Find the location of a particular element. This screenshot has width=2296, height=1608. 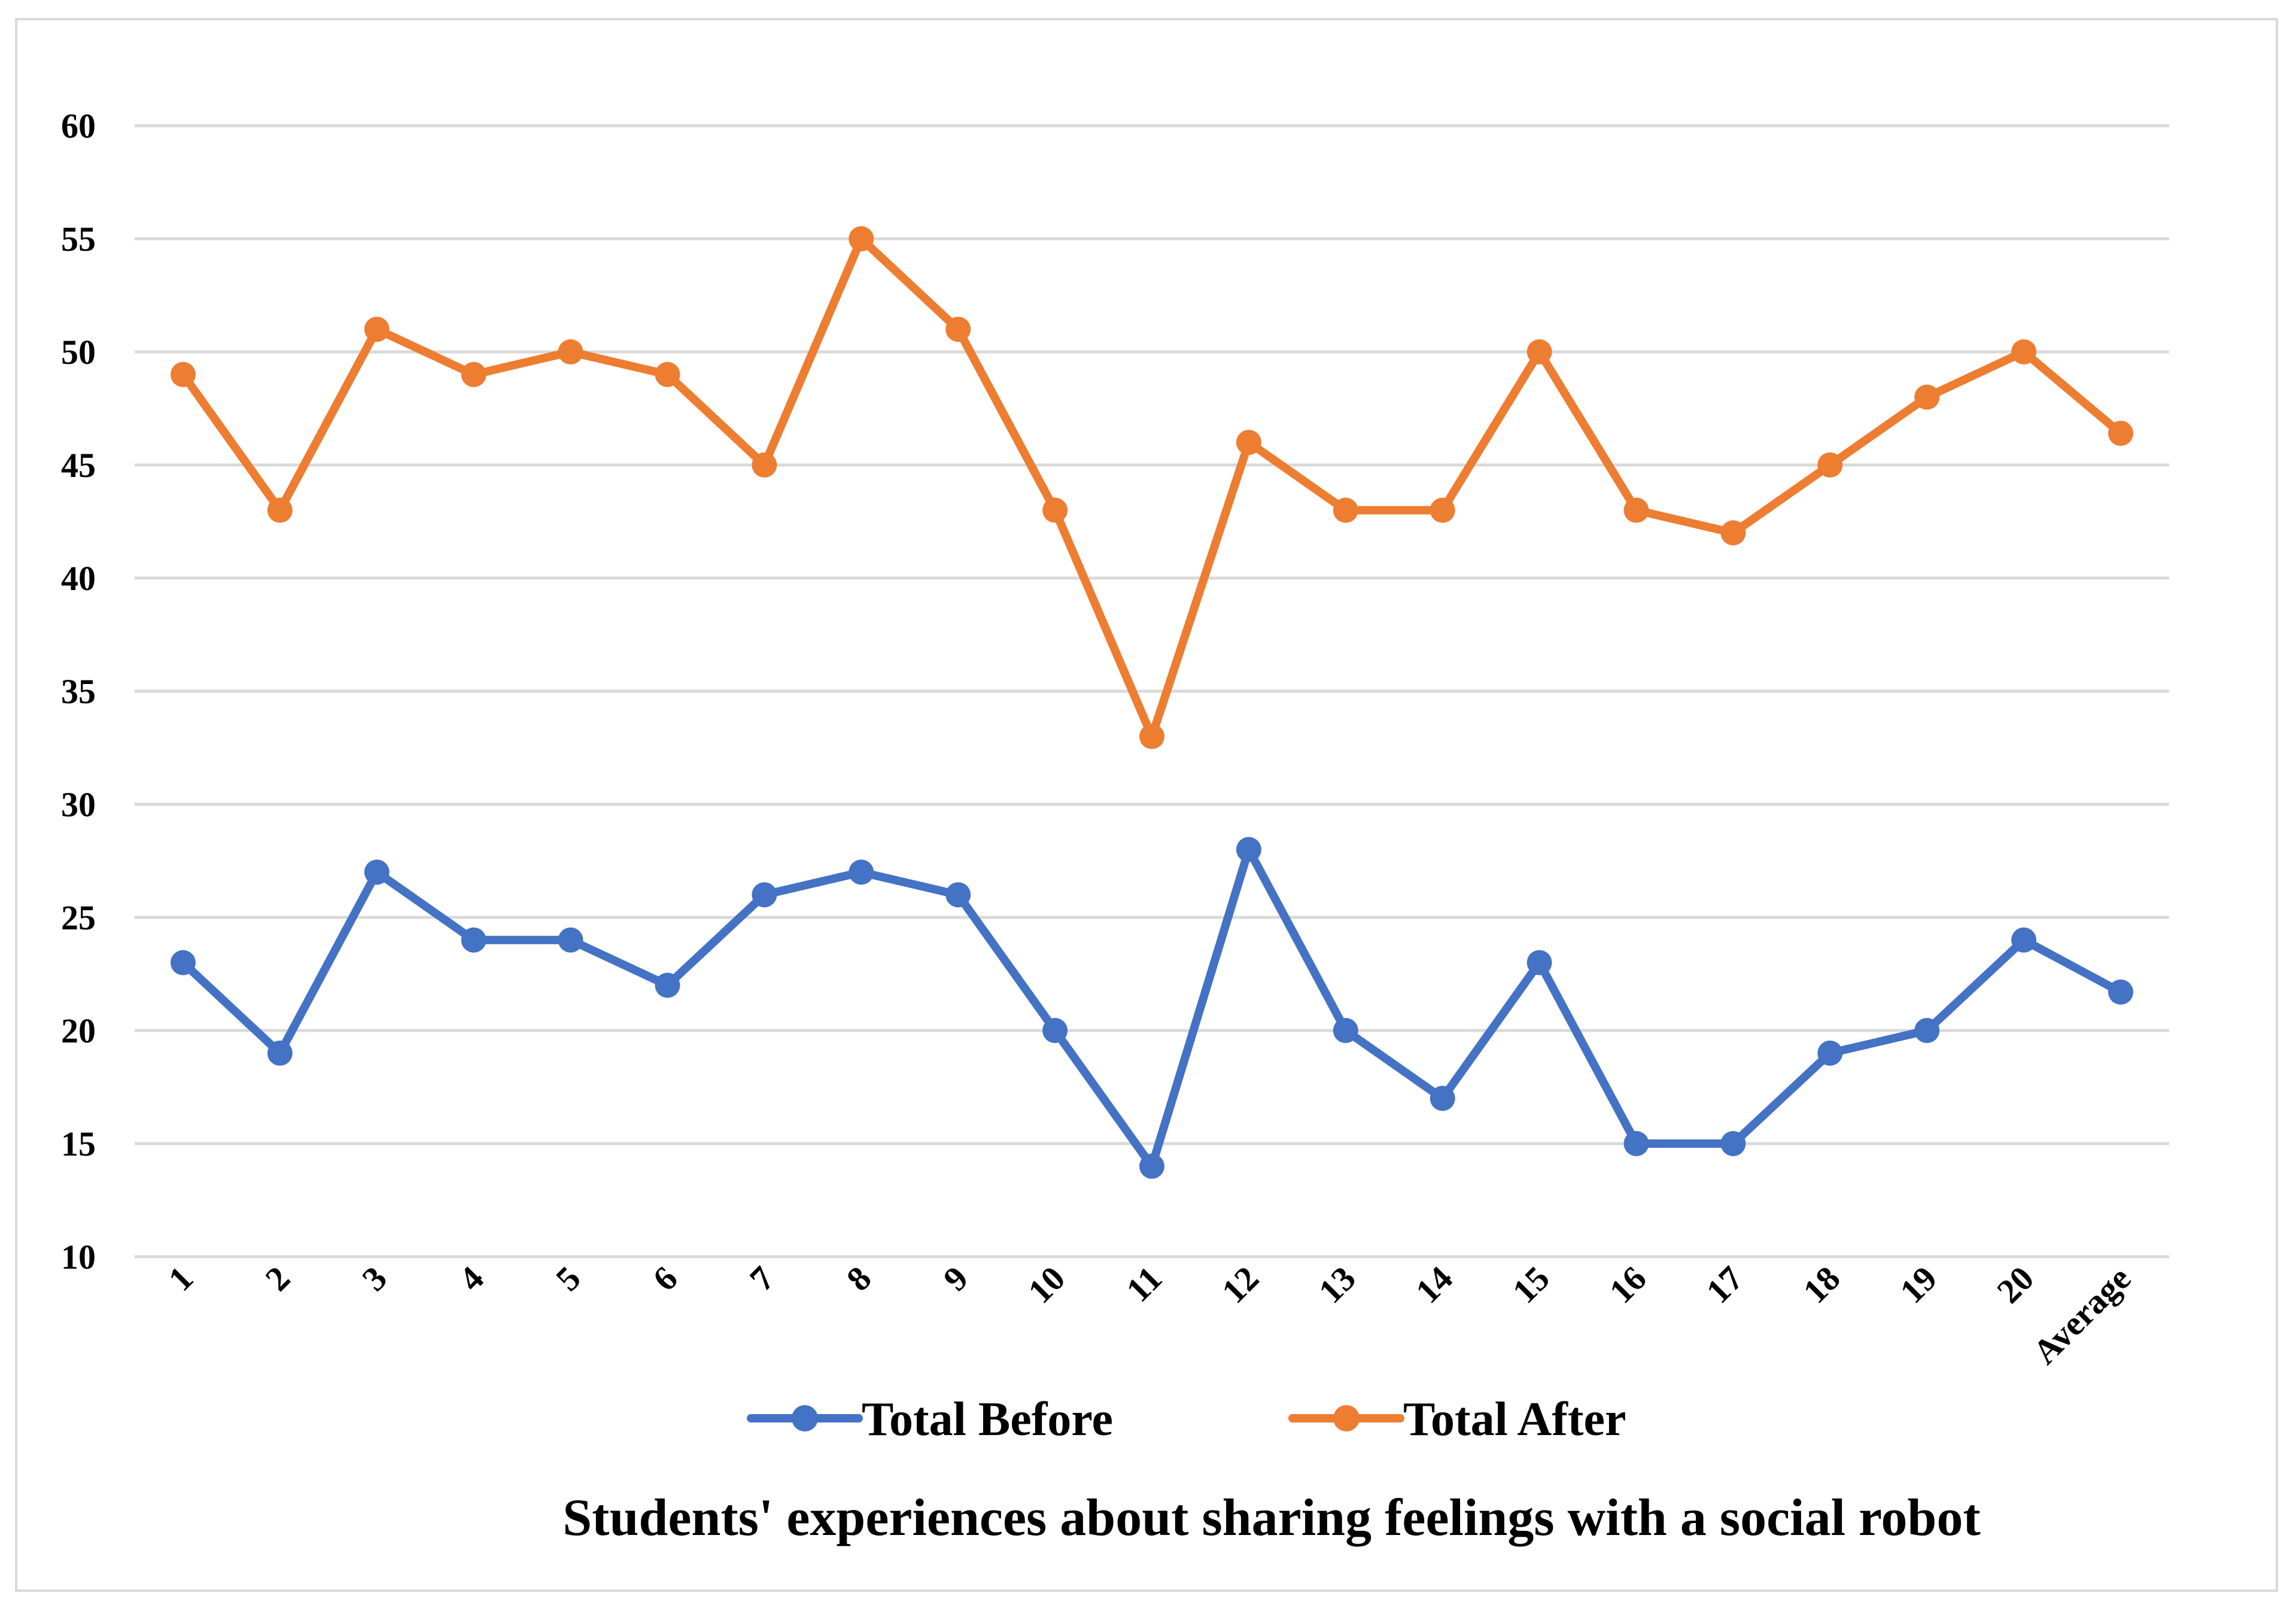

y-axis-ticks: 10 15 20 25 30 35 40 45 50 55 60 is located at coordinates (78, 691).